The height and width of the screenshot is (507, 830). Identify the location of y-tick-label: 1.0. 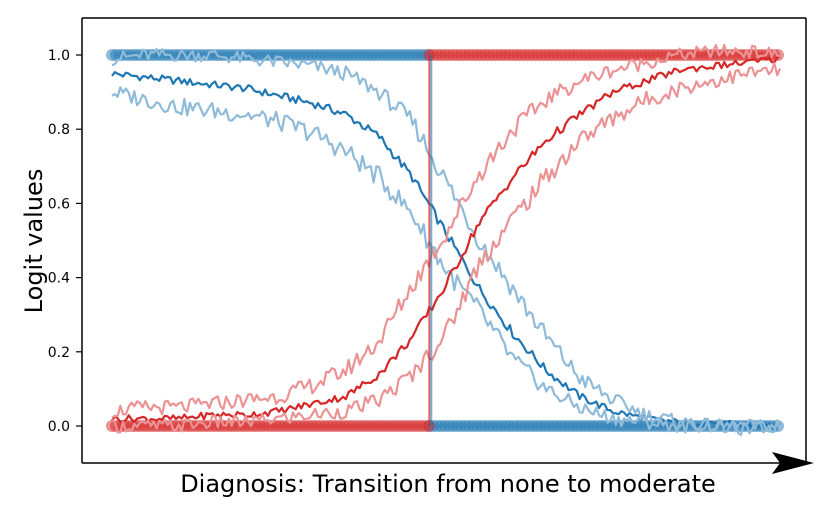
(59, 56).